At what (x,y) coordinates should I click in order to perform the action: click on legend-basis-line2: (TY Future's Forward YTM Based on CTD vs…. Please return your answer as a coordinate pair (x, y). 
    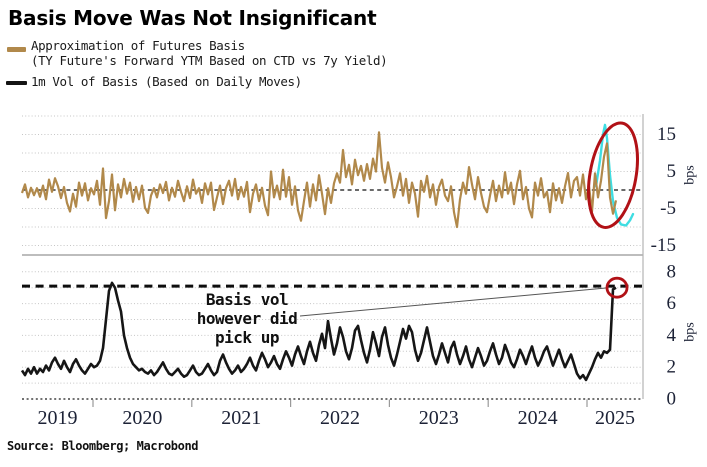
    Looking at the image, I should click on (209, 60).